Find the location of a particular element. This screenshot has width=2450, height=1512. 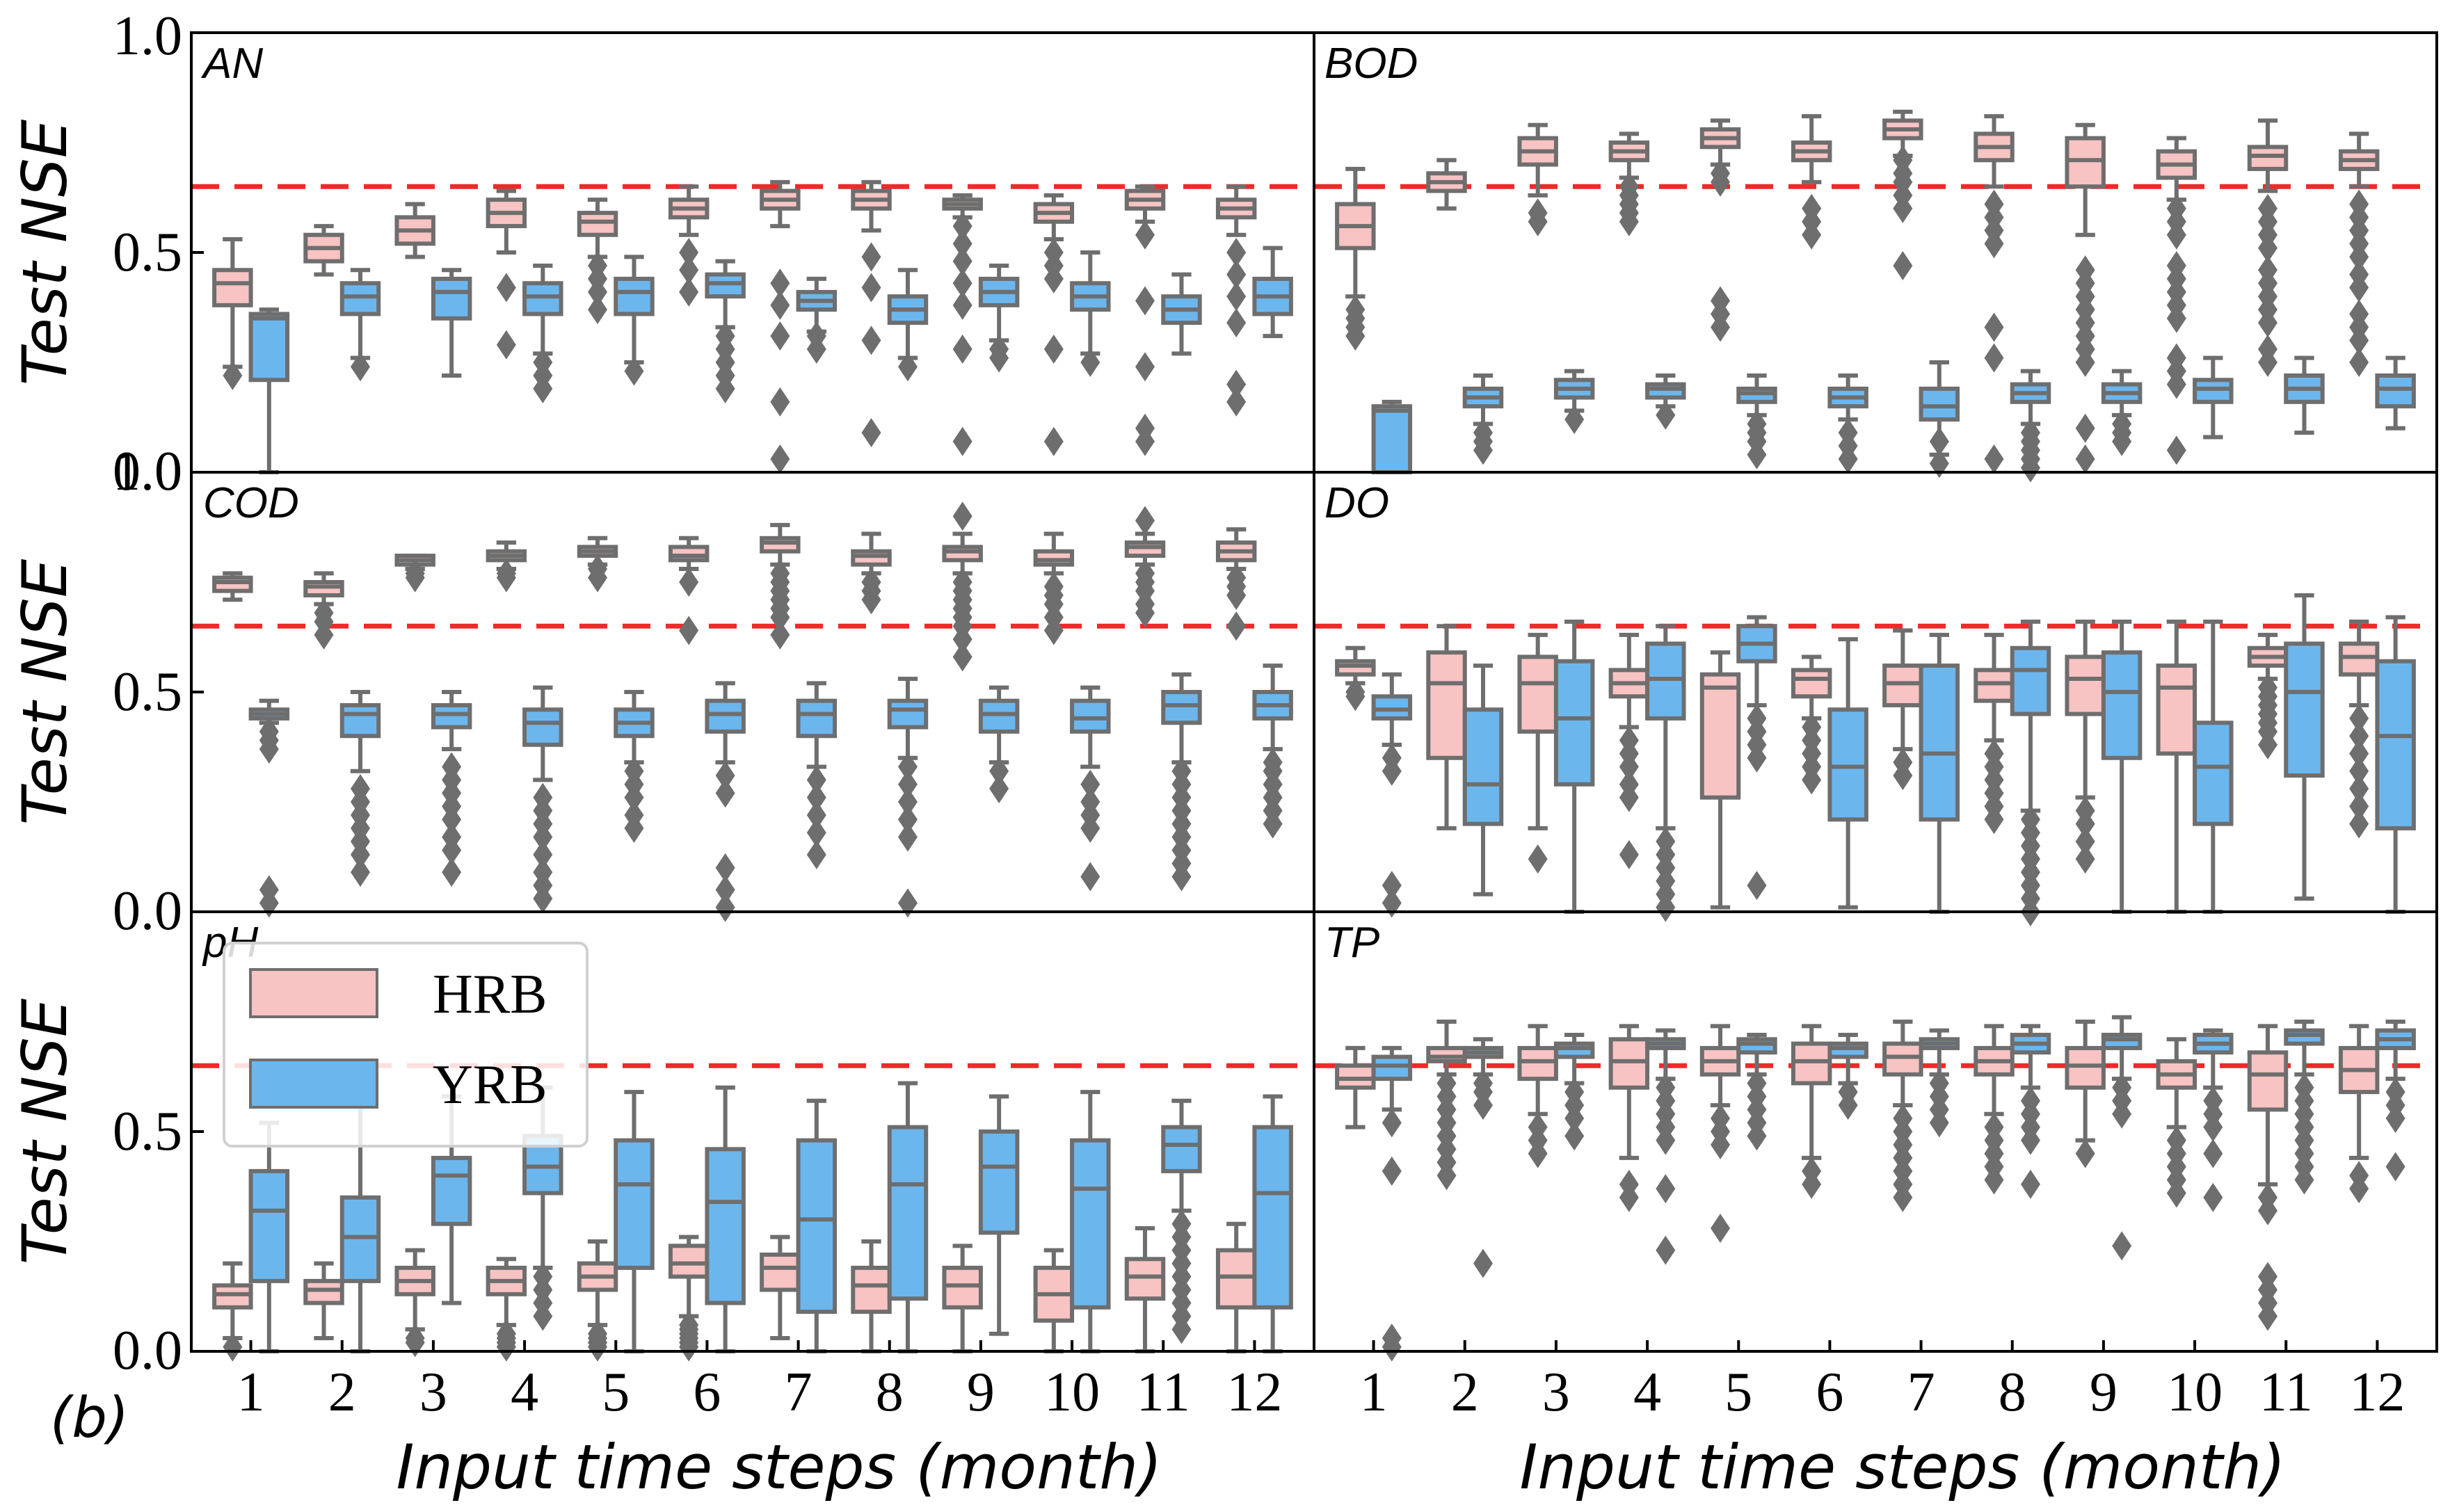

xtick-label-ph-5: 5 is located at coordinates (616, 1392).